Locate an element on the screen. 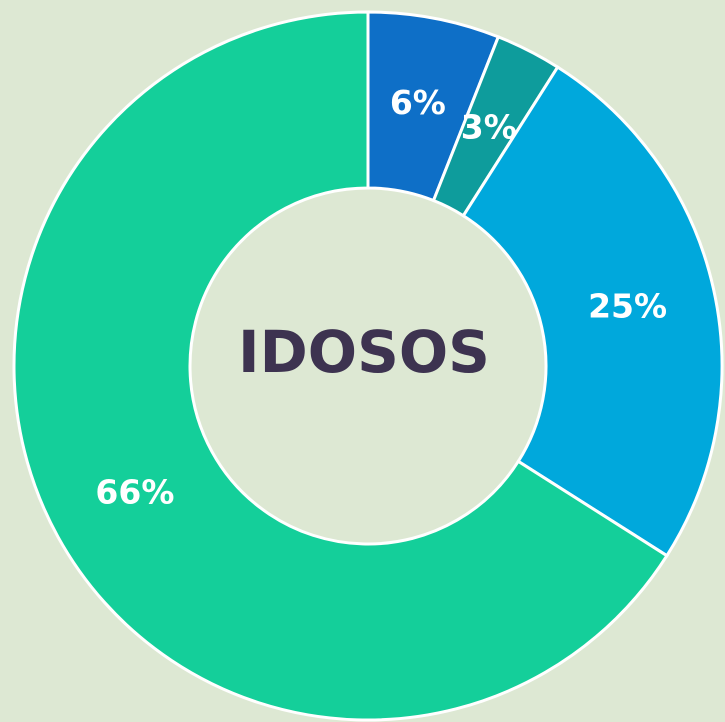  slice-label: 3% is located at coordinates (489, 126).